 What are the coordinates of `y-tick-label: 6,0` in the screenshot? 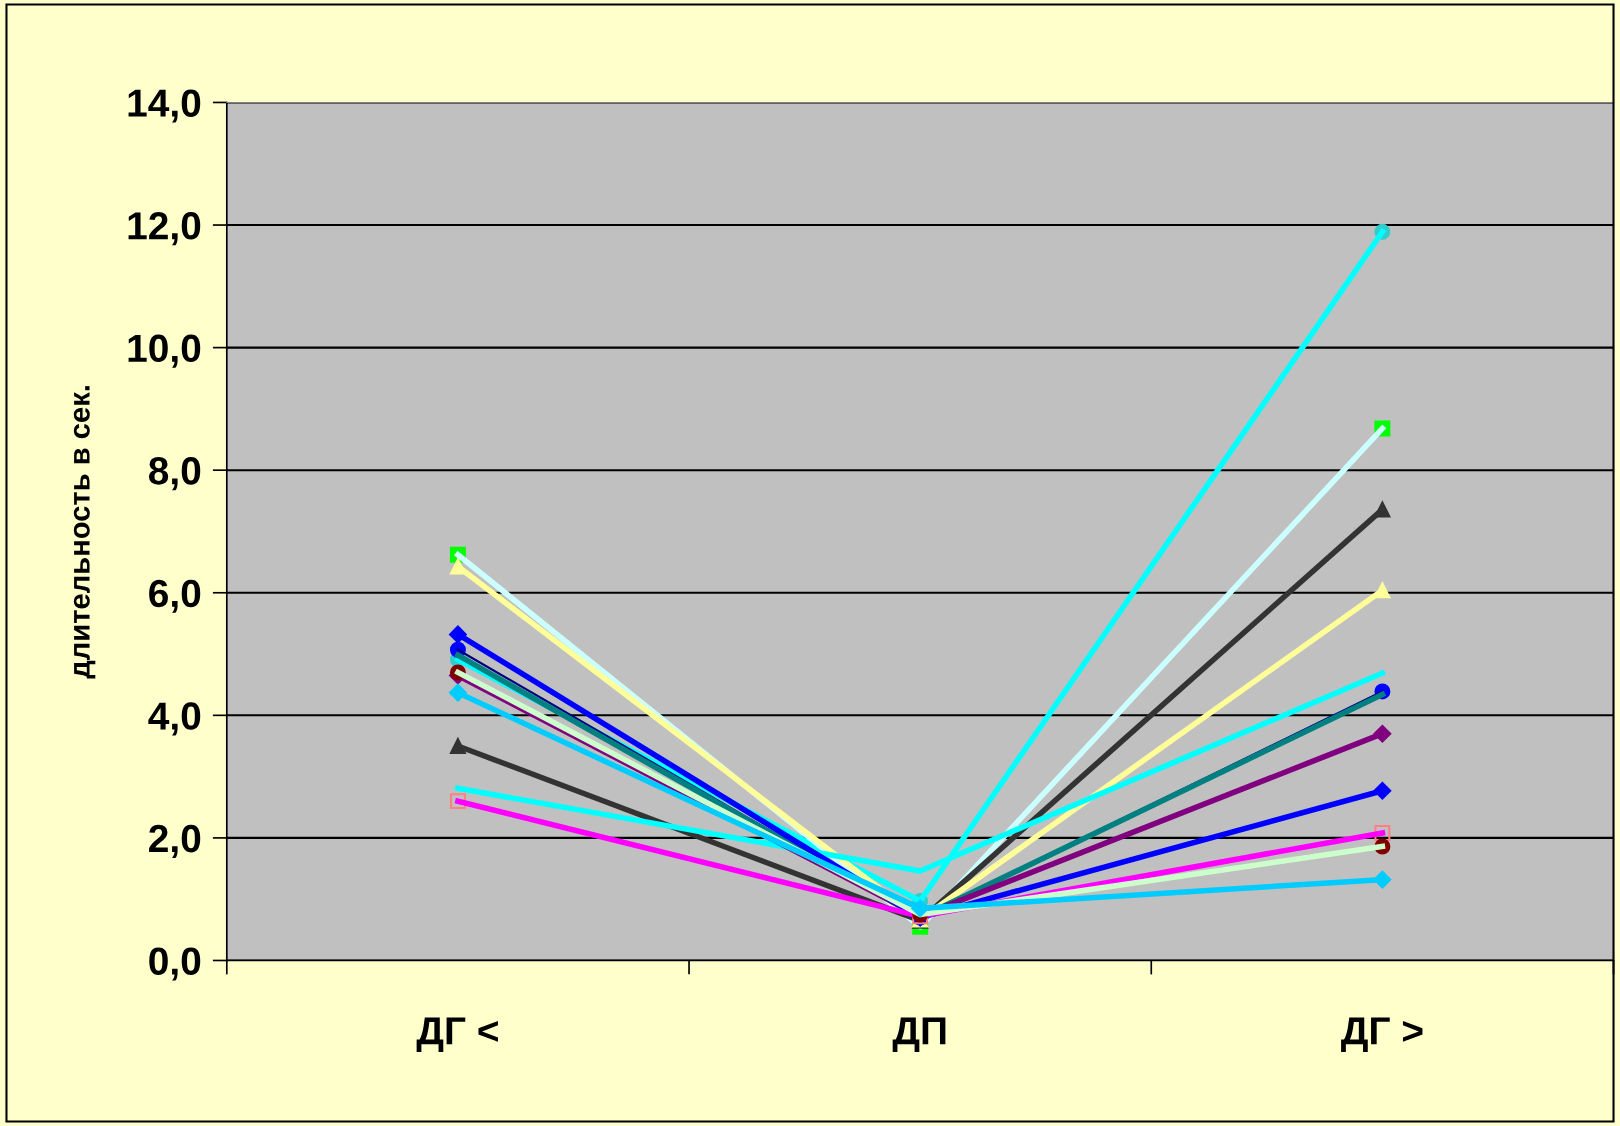 It's located at (175, 596).